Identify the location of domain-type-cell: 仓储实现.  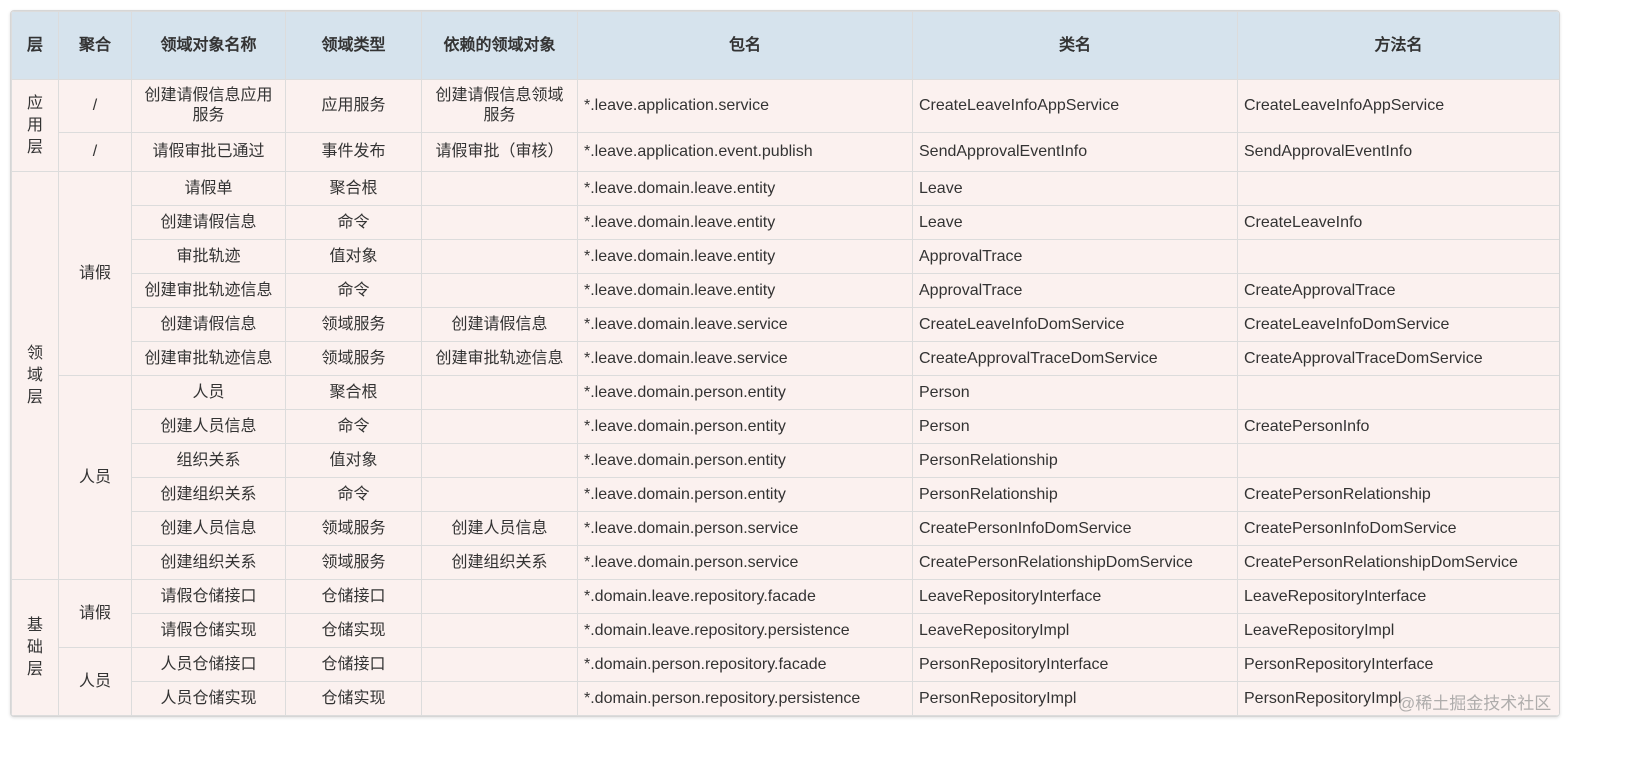
(353, 630).